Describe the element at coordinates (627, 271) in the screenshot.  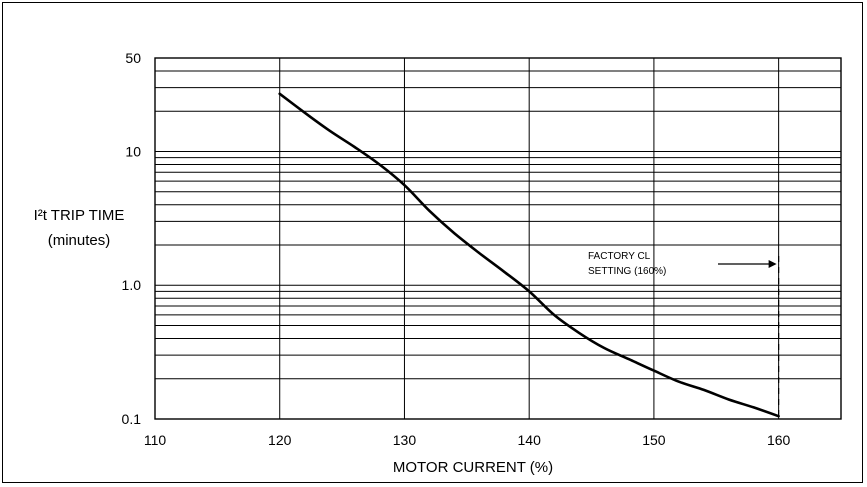
I see `factory-cl-annotation-line2: SETTING (160%)` at that location.